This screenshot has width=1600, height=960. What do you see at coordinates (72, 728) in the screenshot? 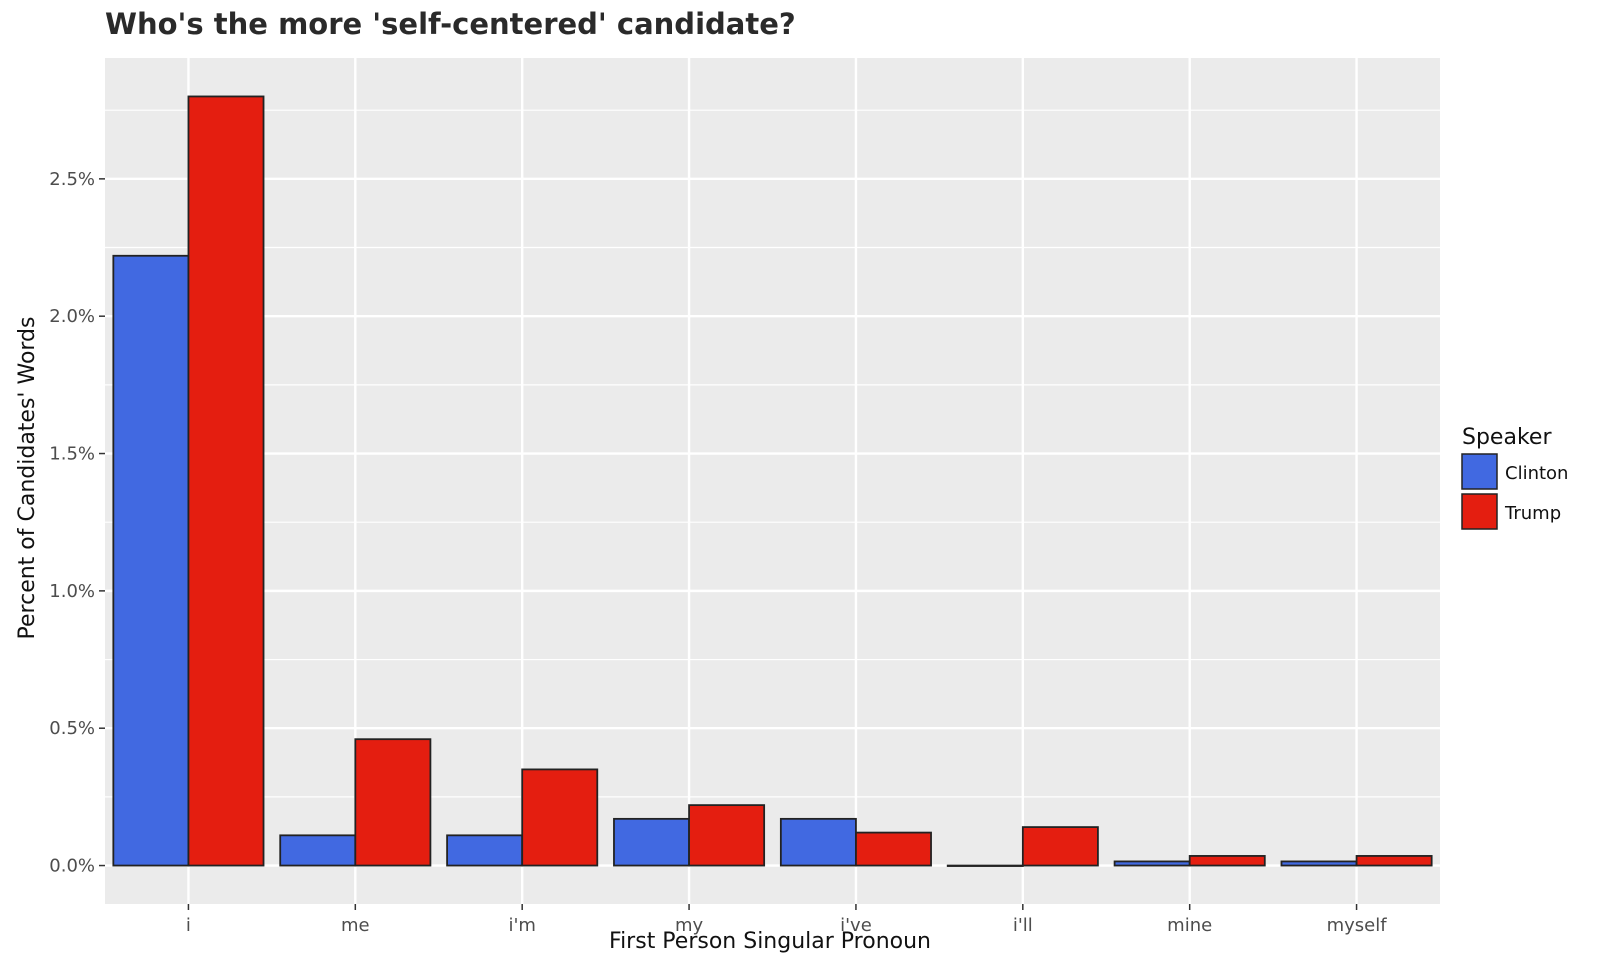
I see `y-tick-label-1: 0.5%` at bounding box center [72, 728].